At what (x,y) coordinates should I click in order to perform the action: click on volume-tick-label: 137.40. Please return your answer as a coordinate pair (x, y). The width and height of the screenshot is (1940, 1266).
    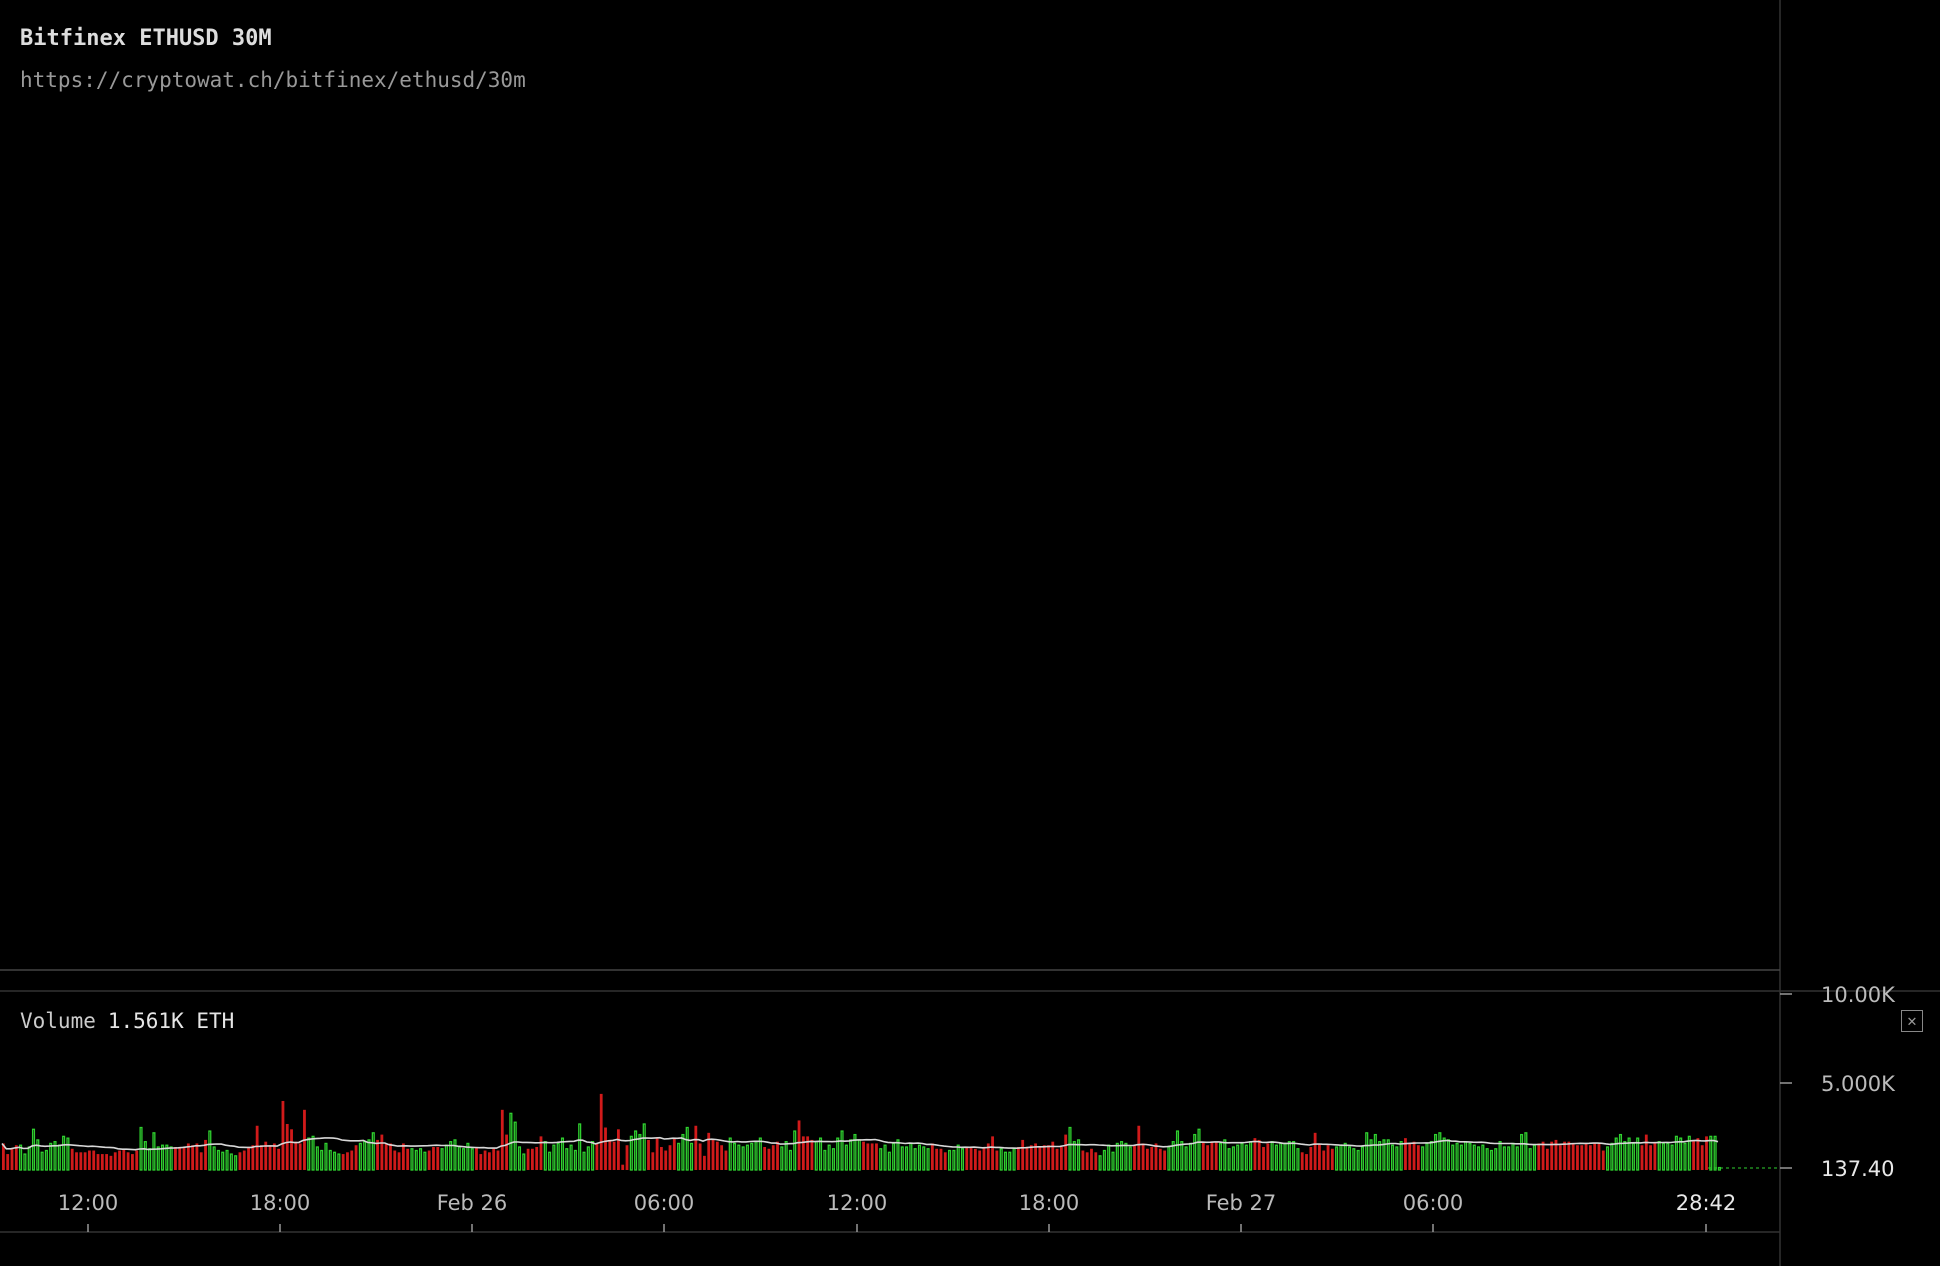
    Looking at the image, I should click on (1857, 1169).